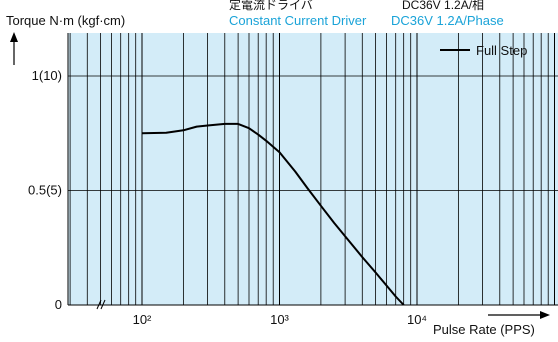 This screenshot has width=558, height=342. What do you see at coordinates (271, 6) in the screenshot?
I see `driver-type-jp: 定電流ドライバ` at bounding box center [271, 6].